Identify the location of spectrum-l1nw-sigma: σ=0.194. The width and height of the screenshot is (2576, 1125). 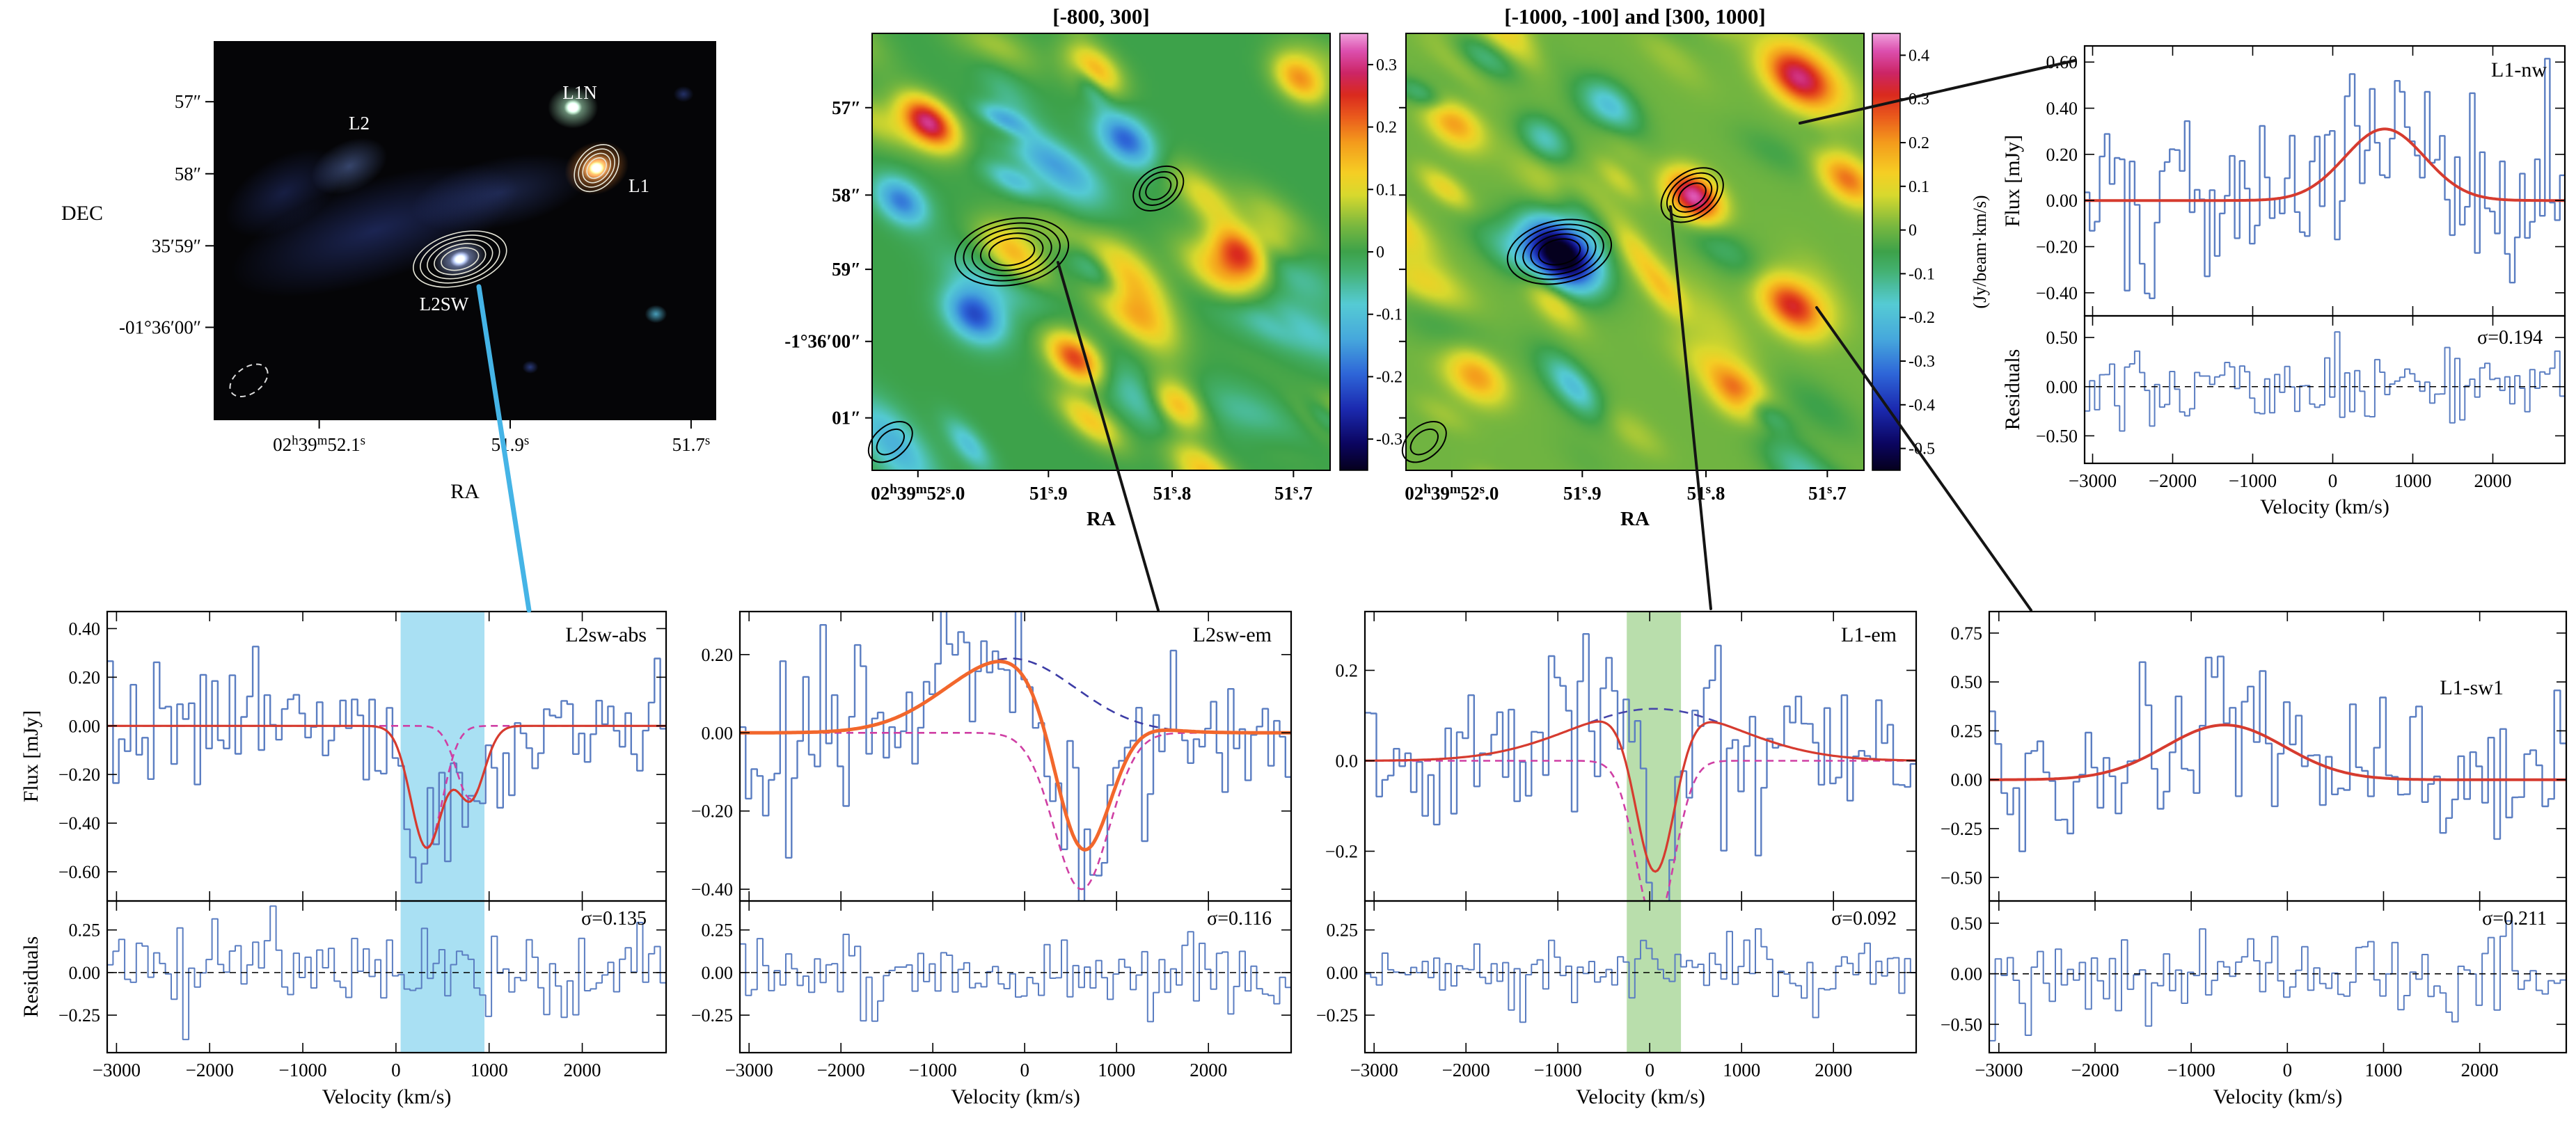
(2510, 338).